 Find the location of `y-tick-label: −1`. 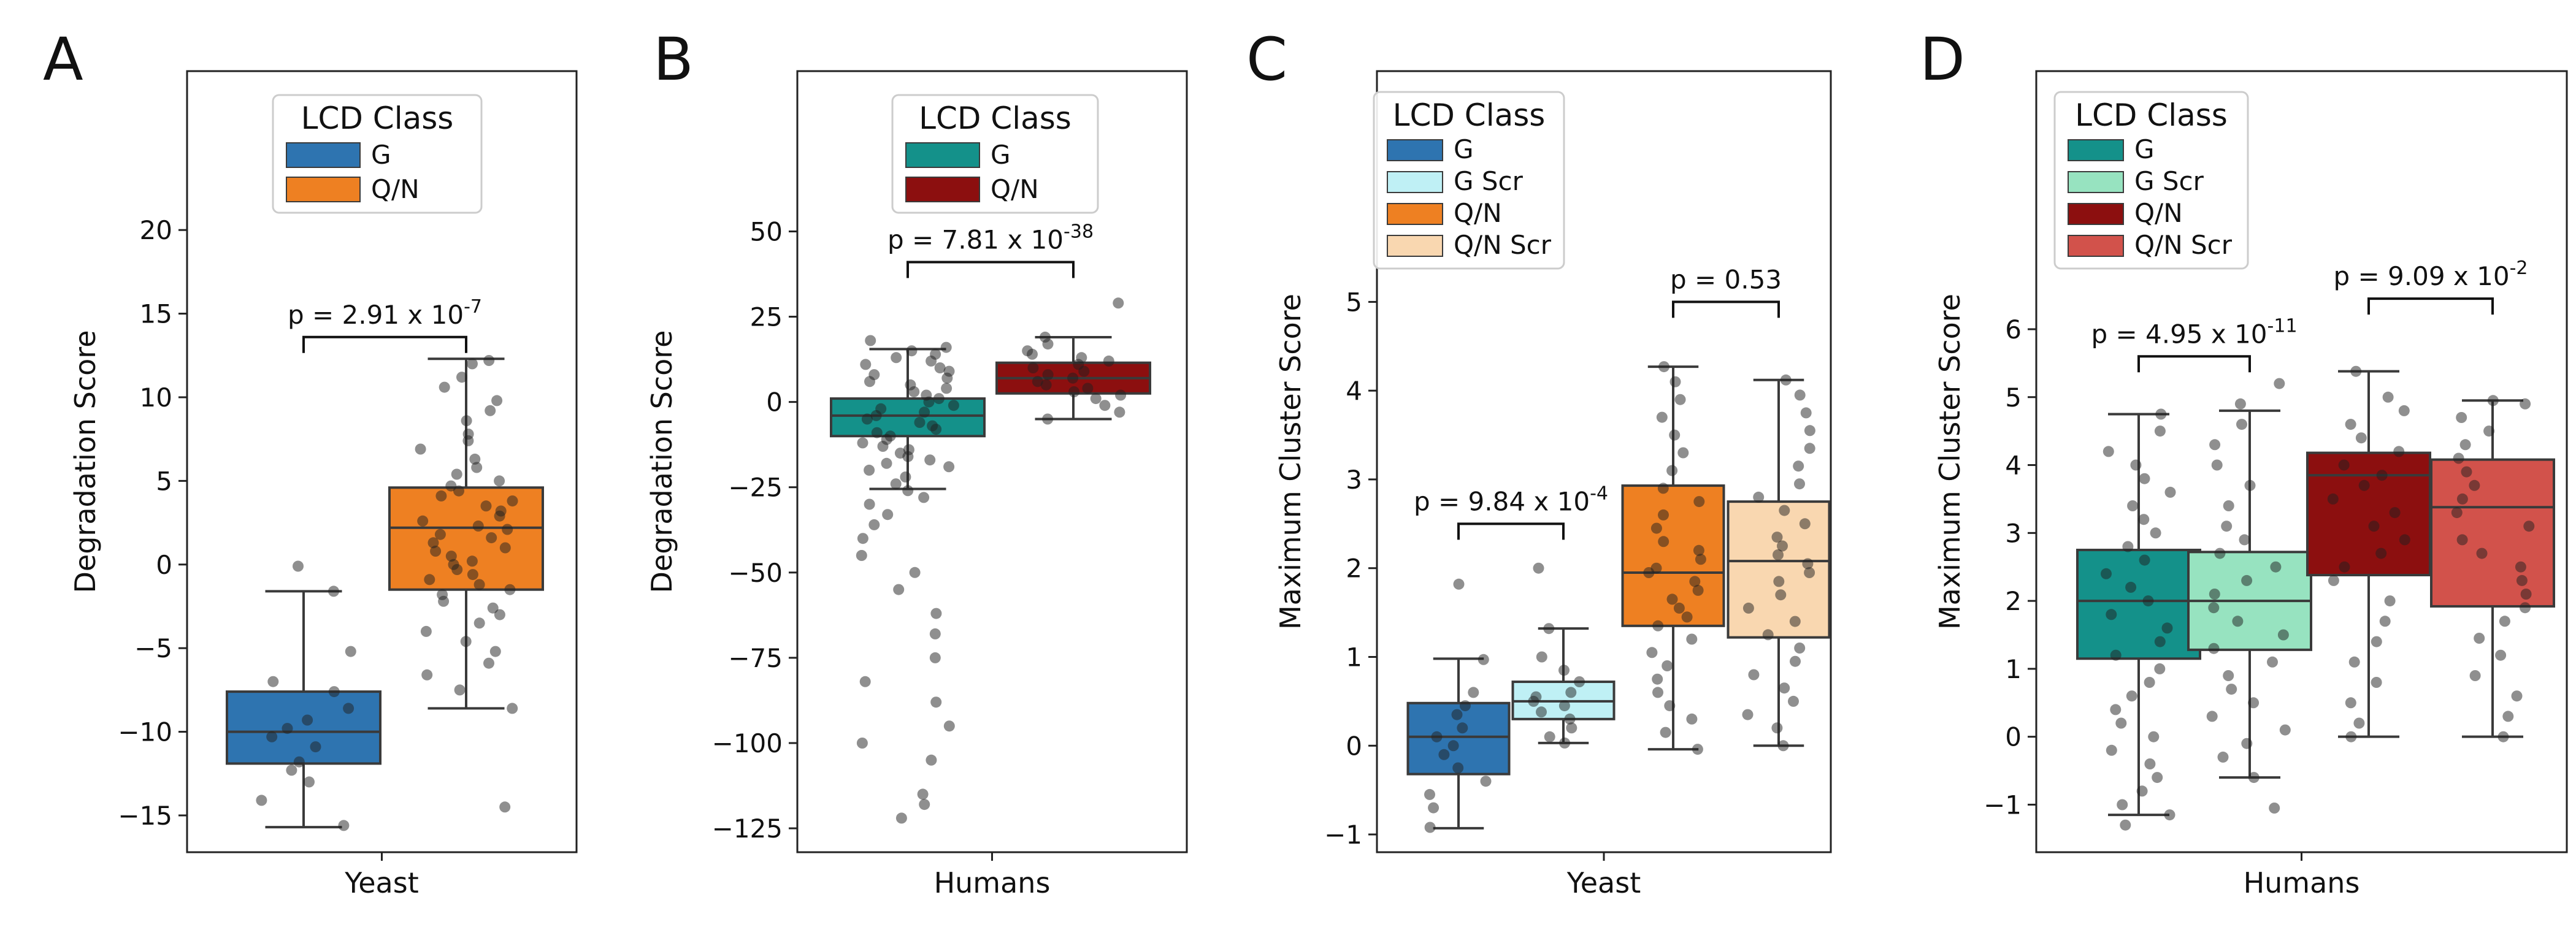

y-tick-label: −1 is located at coordinates (1343, 835).